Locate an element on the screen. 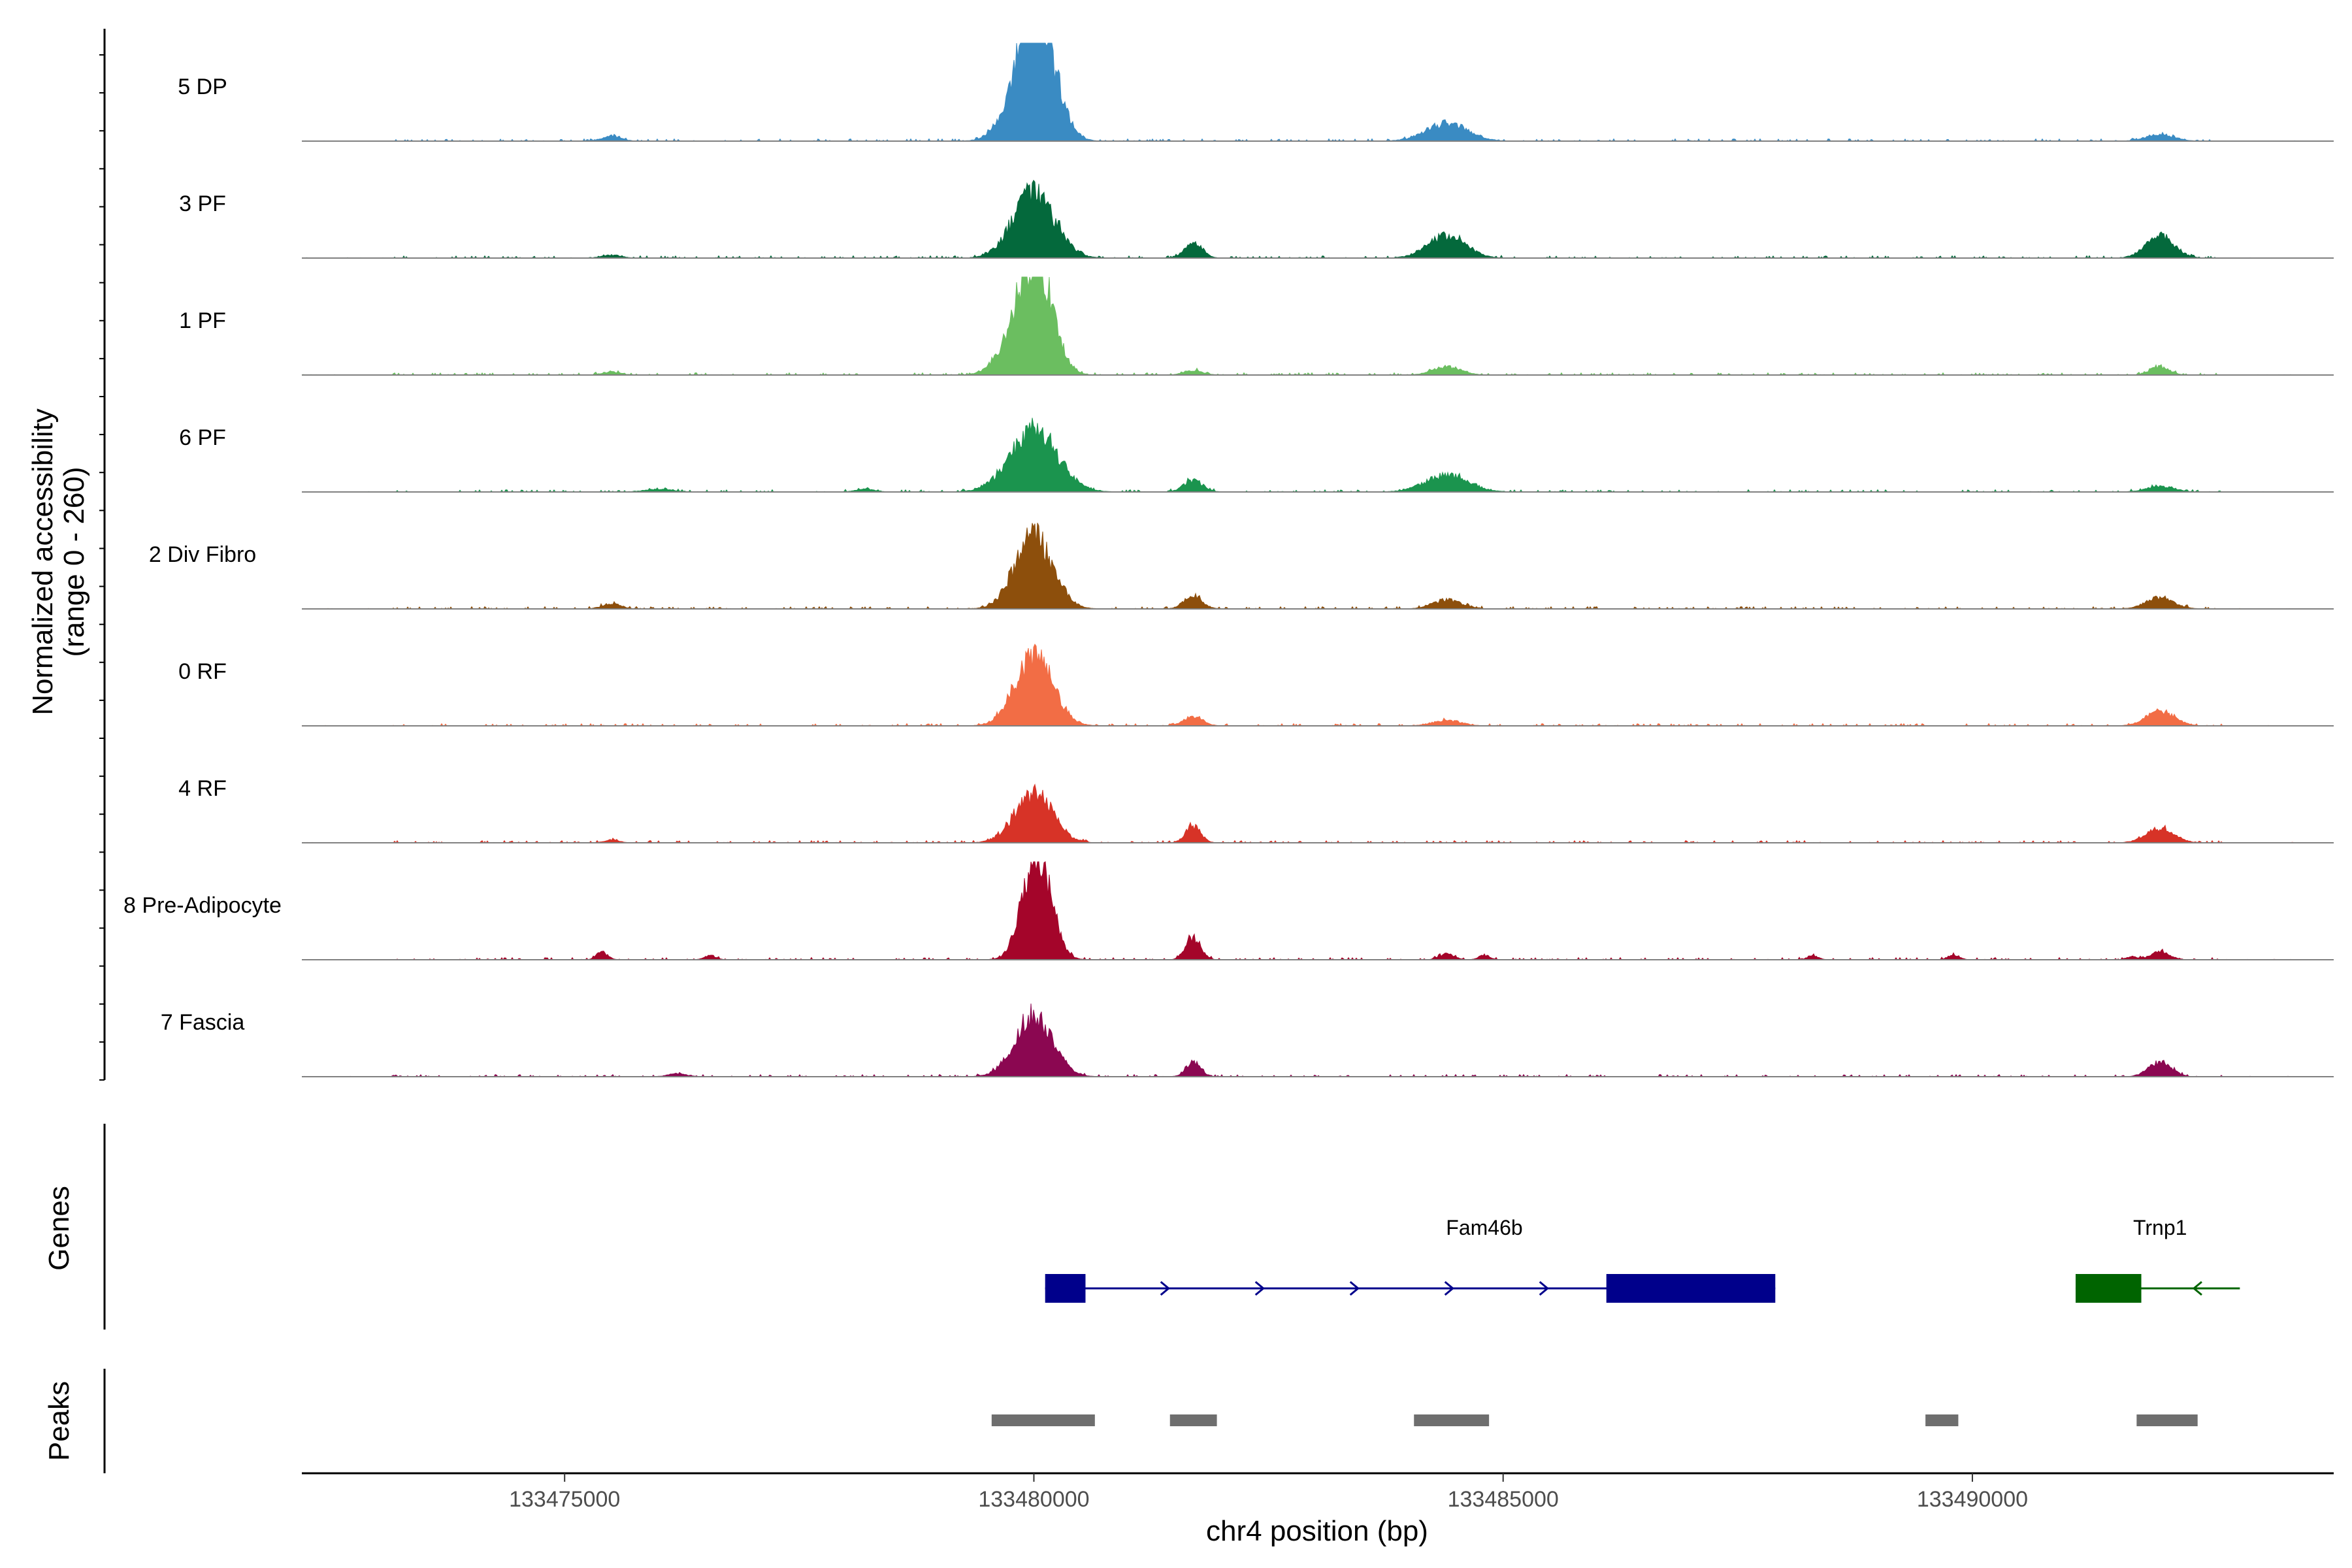 This screenshot has height=1568, width=2352. track-6-pf: 6 PF is located at coordinates (1256, 455).